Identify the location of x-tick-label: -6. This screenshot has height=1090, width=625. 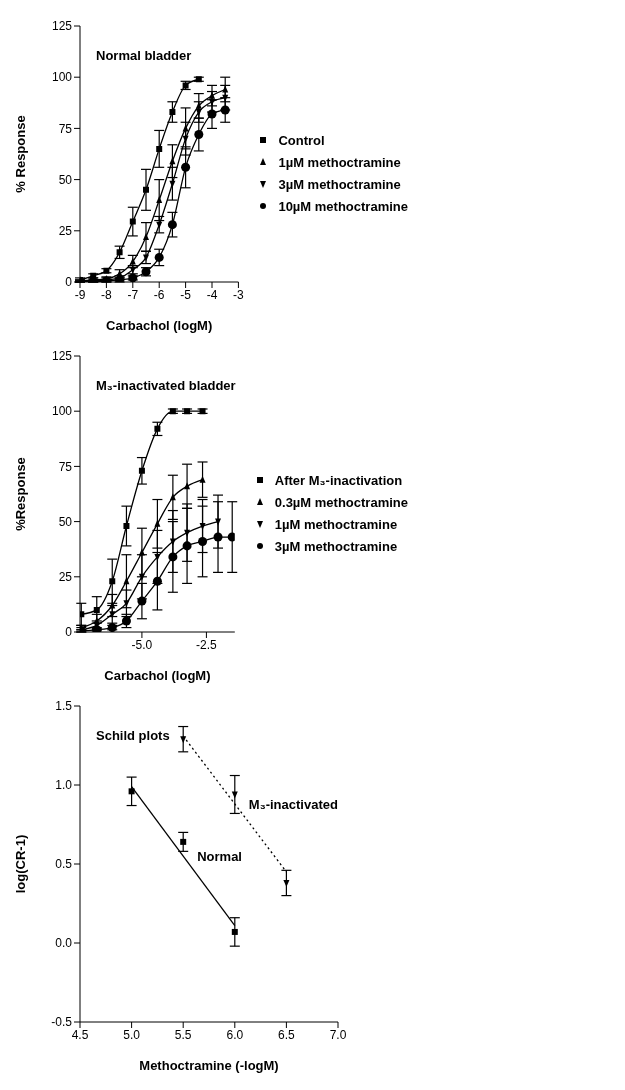
(159, 294).